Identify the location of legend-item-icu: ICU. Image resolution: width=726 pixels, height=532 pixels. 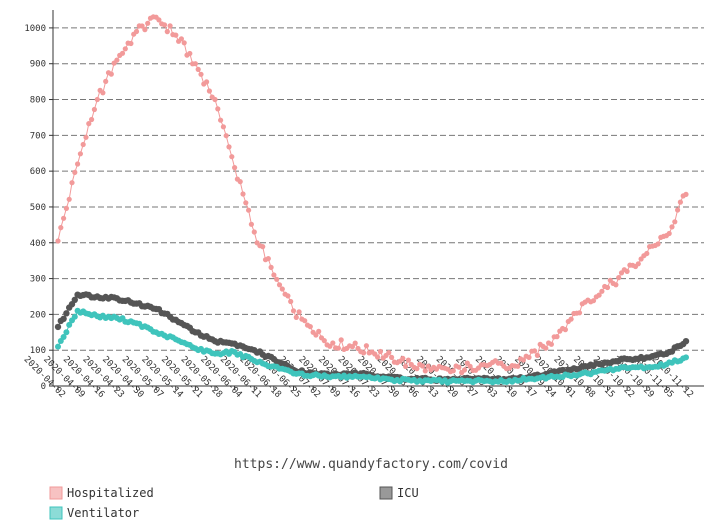
(399, 493).